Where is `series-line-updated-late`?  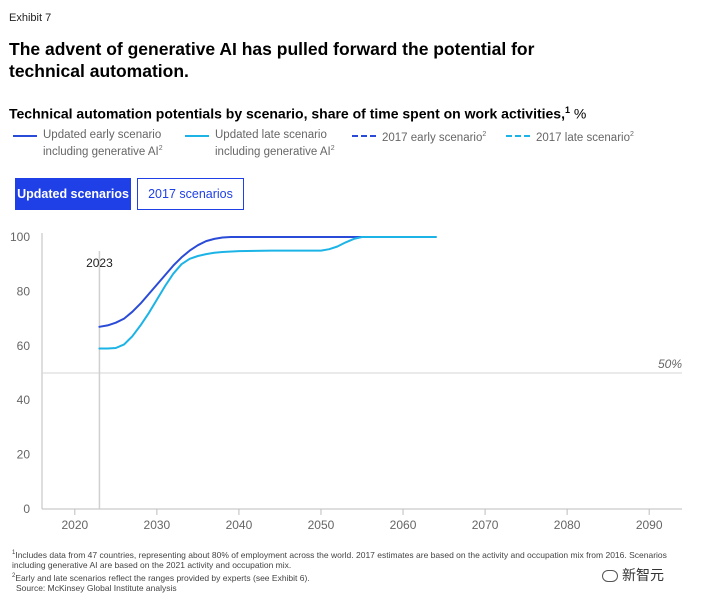
series-line-updated-late is located at coordinates (267, 293).